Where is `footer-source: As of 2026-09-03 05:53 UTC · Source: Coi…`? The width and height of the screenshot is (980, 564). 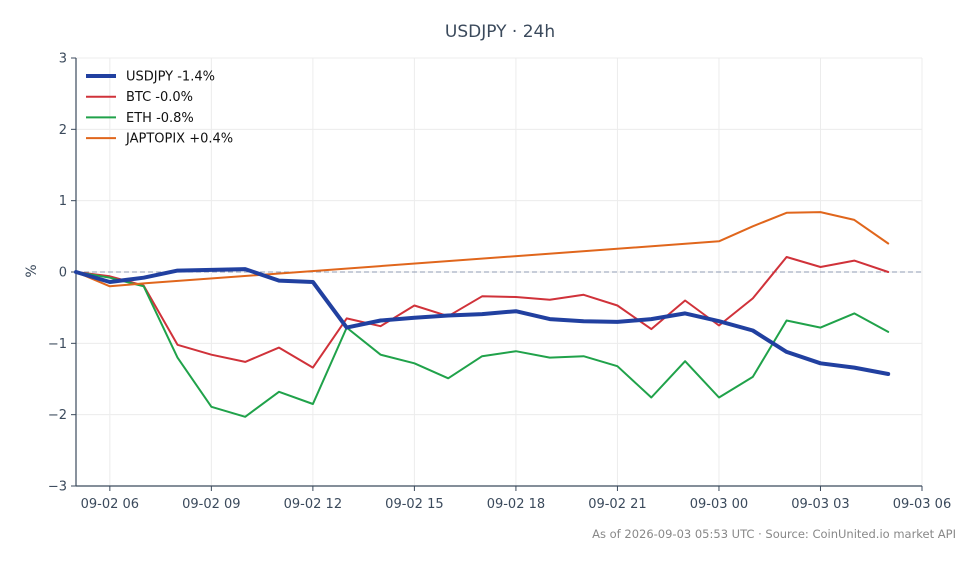
footer-source: As of 2026-09-03 05:53 UTC · Source: Coi… is located at coordinates (774, 534).